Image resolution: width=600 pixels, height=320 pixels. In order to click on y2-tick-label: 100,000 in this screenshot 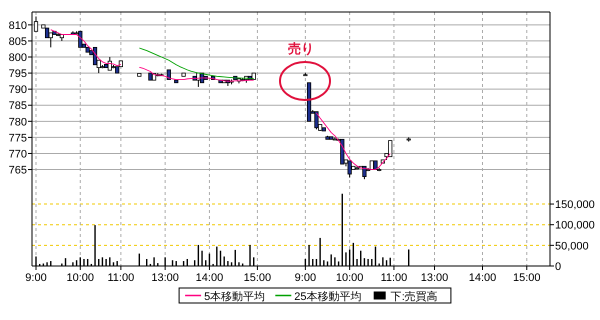, I will do `click(575, 226)`.